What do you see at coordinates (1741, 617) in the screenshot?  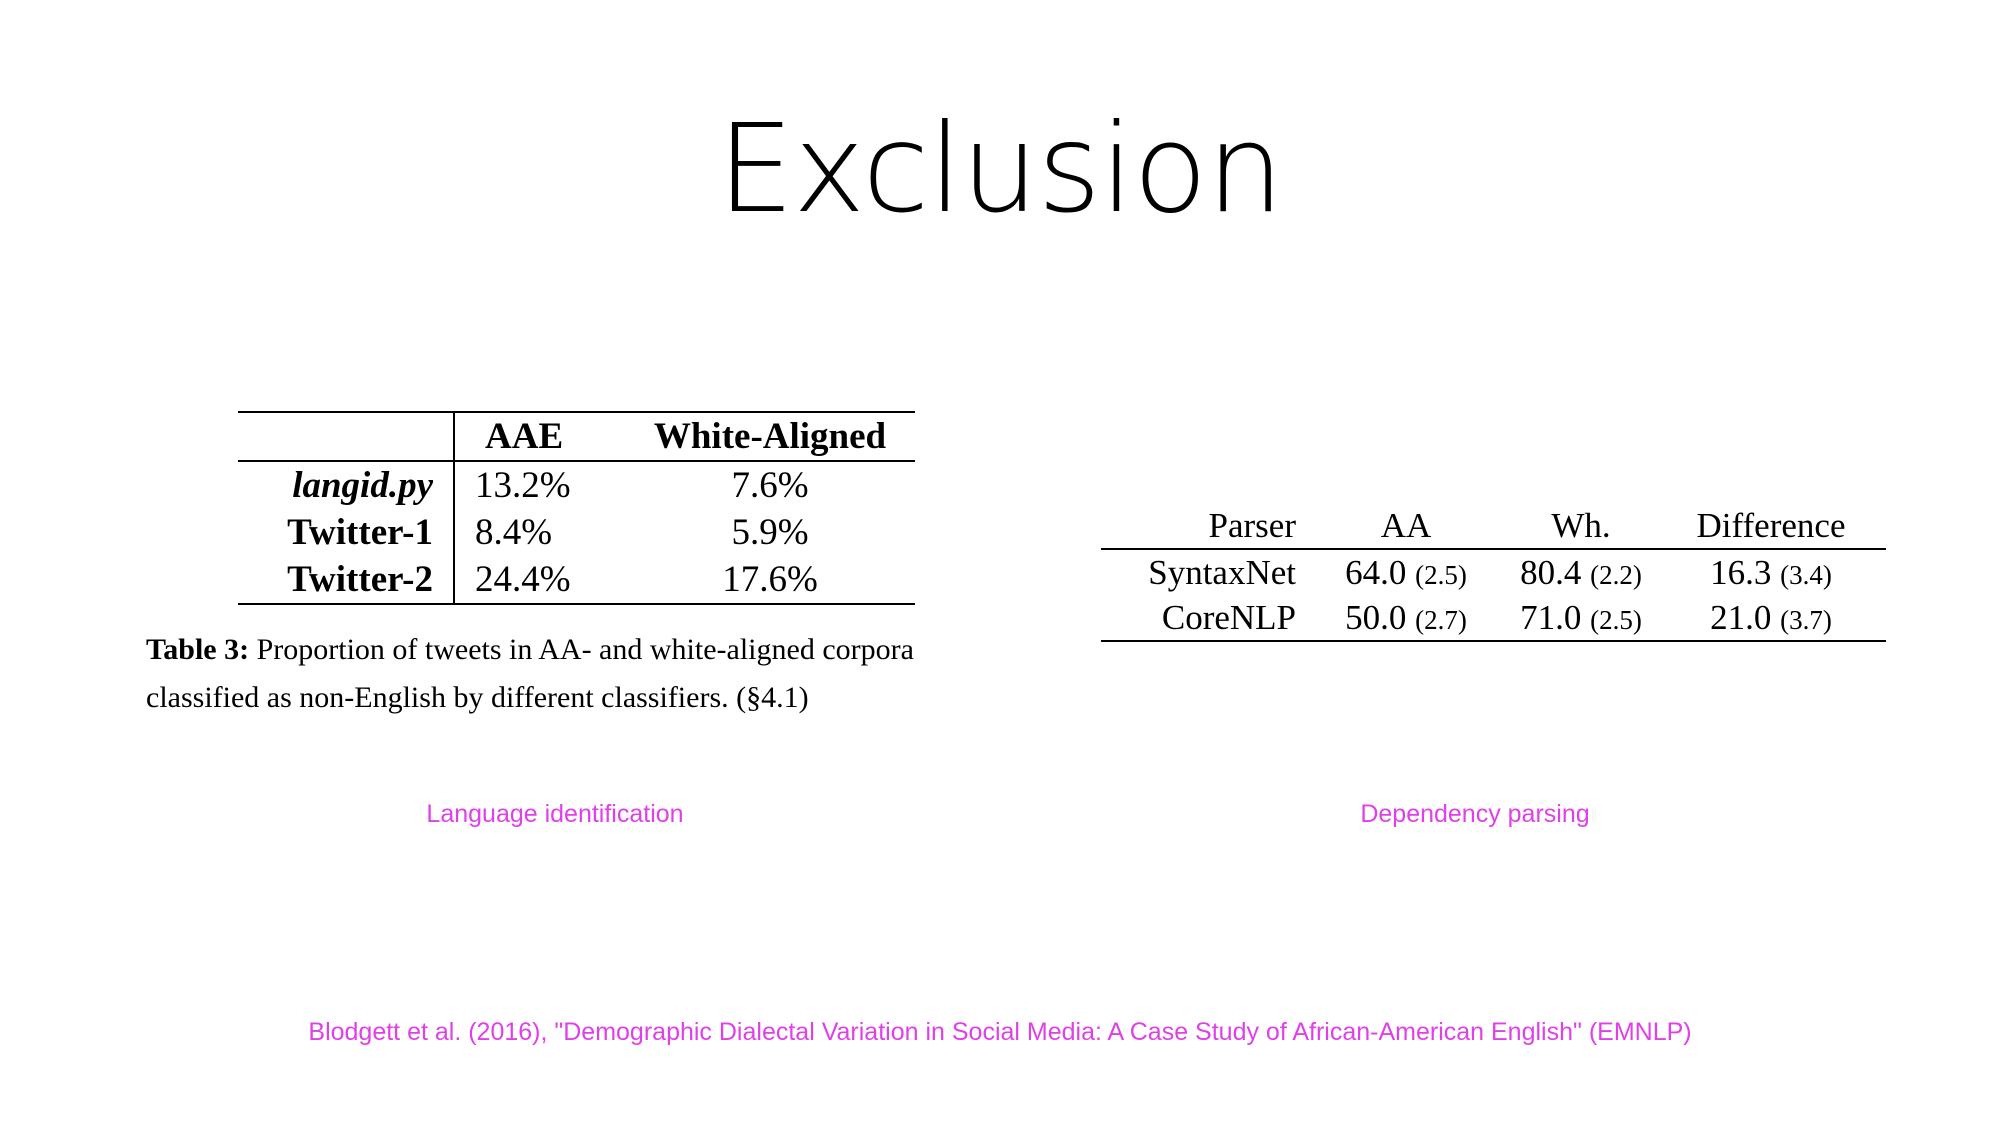 I see `diff-value: 21.0` at bounding box center [1741, 617].